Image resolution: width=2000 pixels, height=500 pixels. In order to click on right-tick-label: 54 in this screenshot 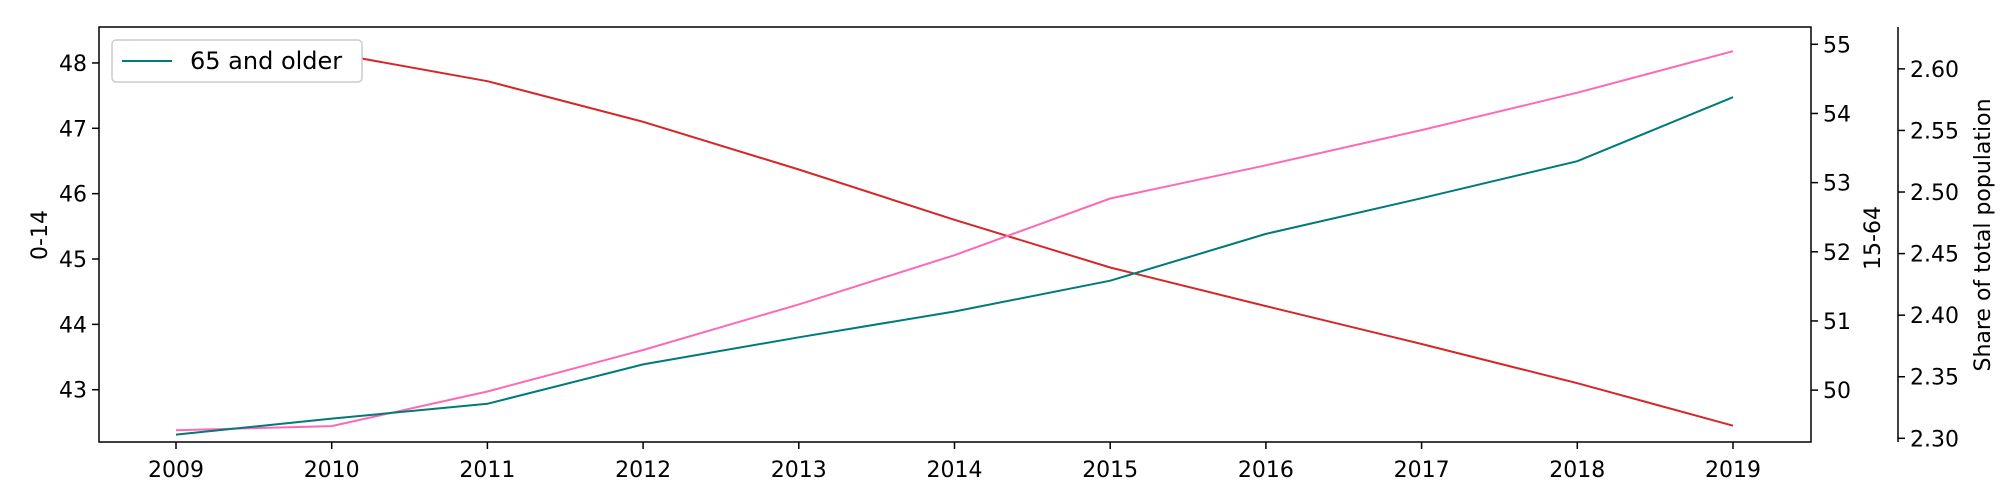, I will do `click(1837, 114)`.